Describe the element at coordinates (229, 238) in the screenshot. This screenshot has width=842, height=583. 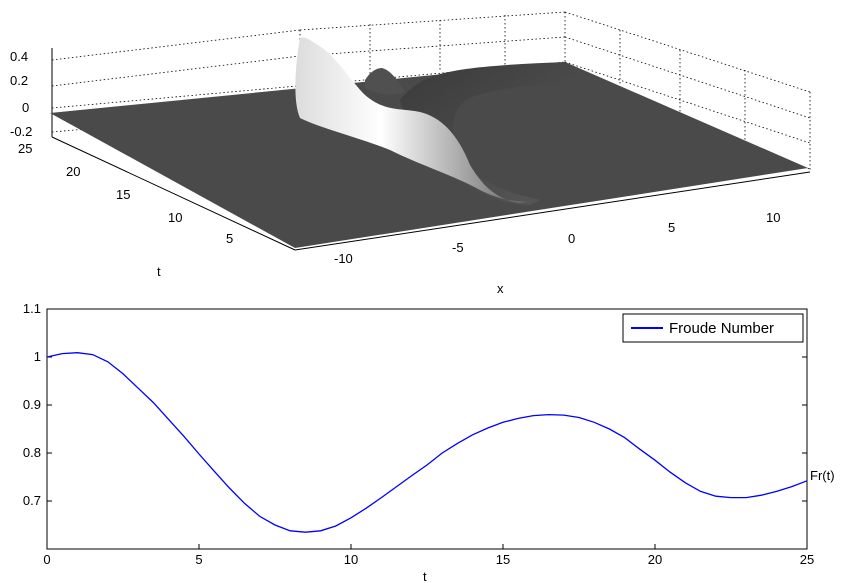
I see `t-tick-label: 5` at that location.